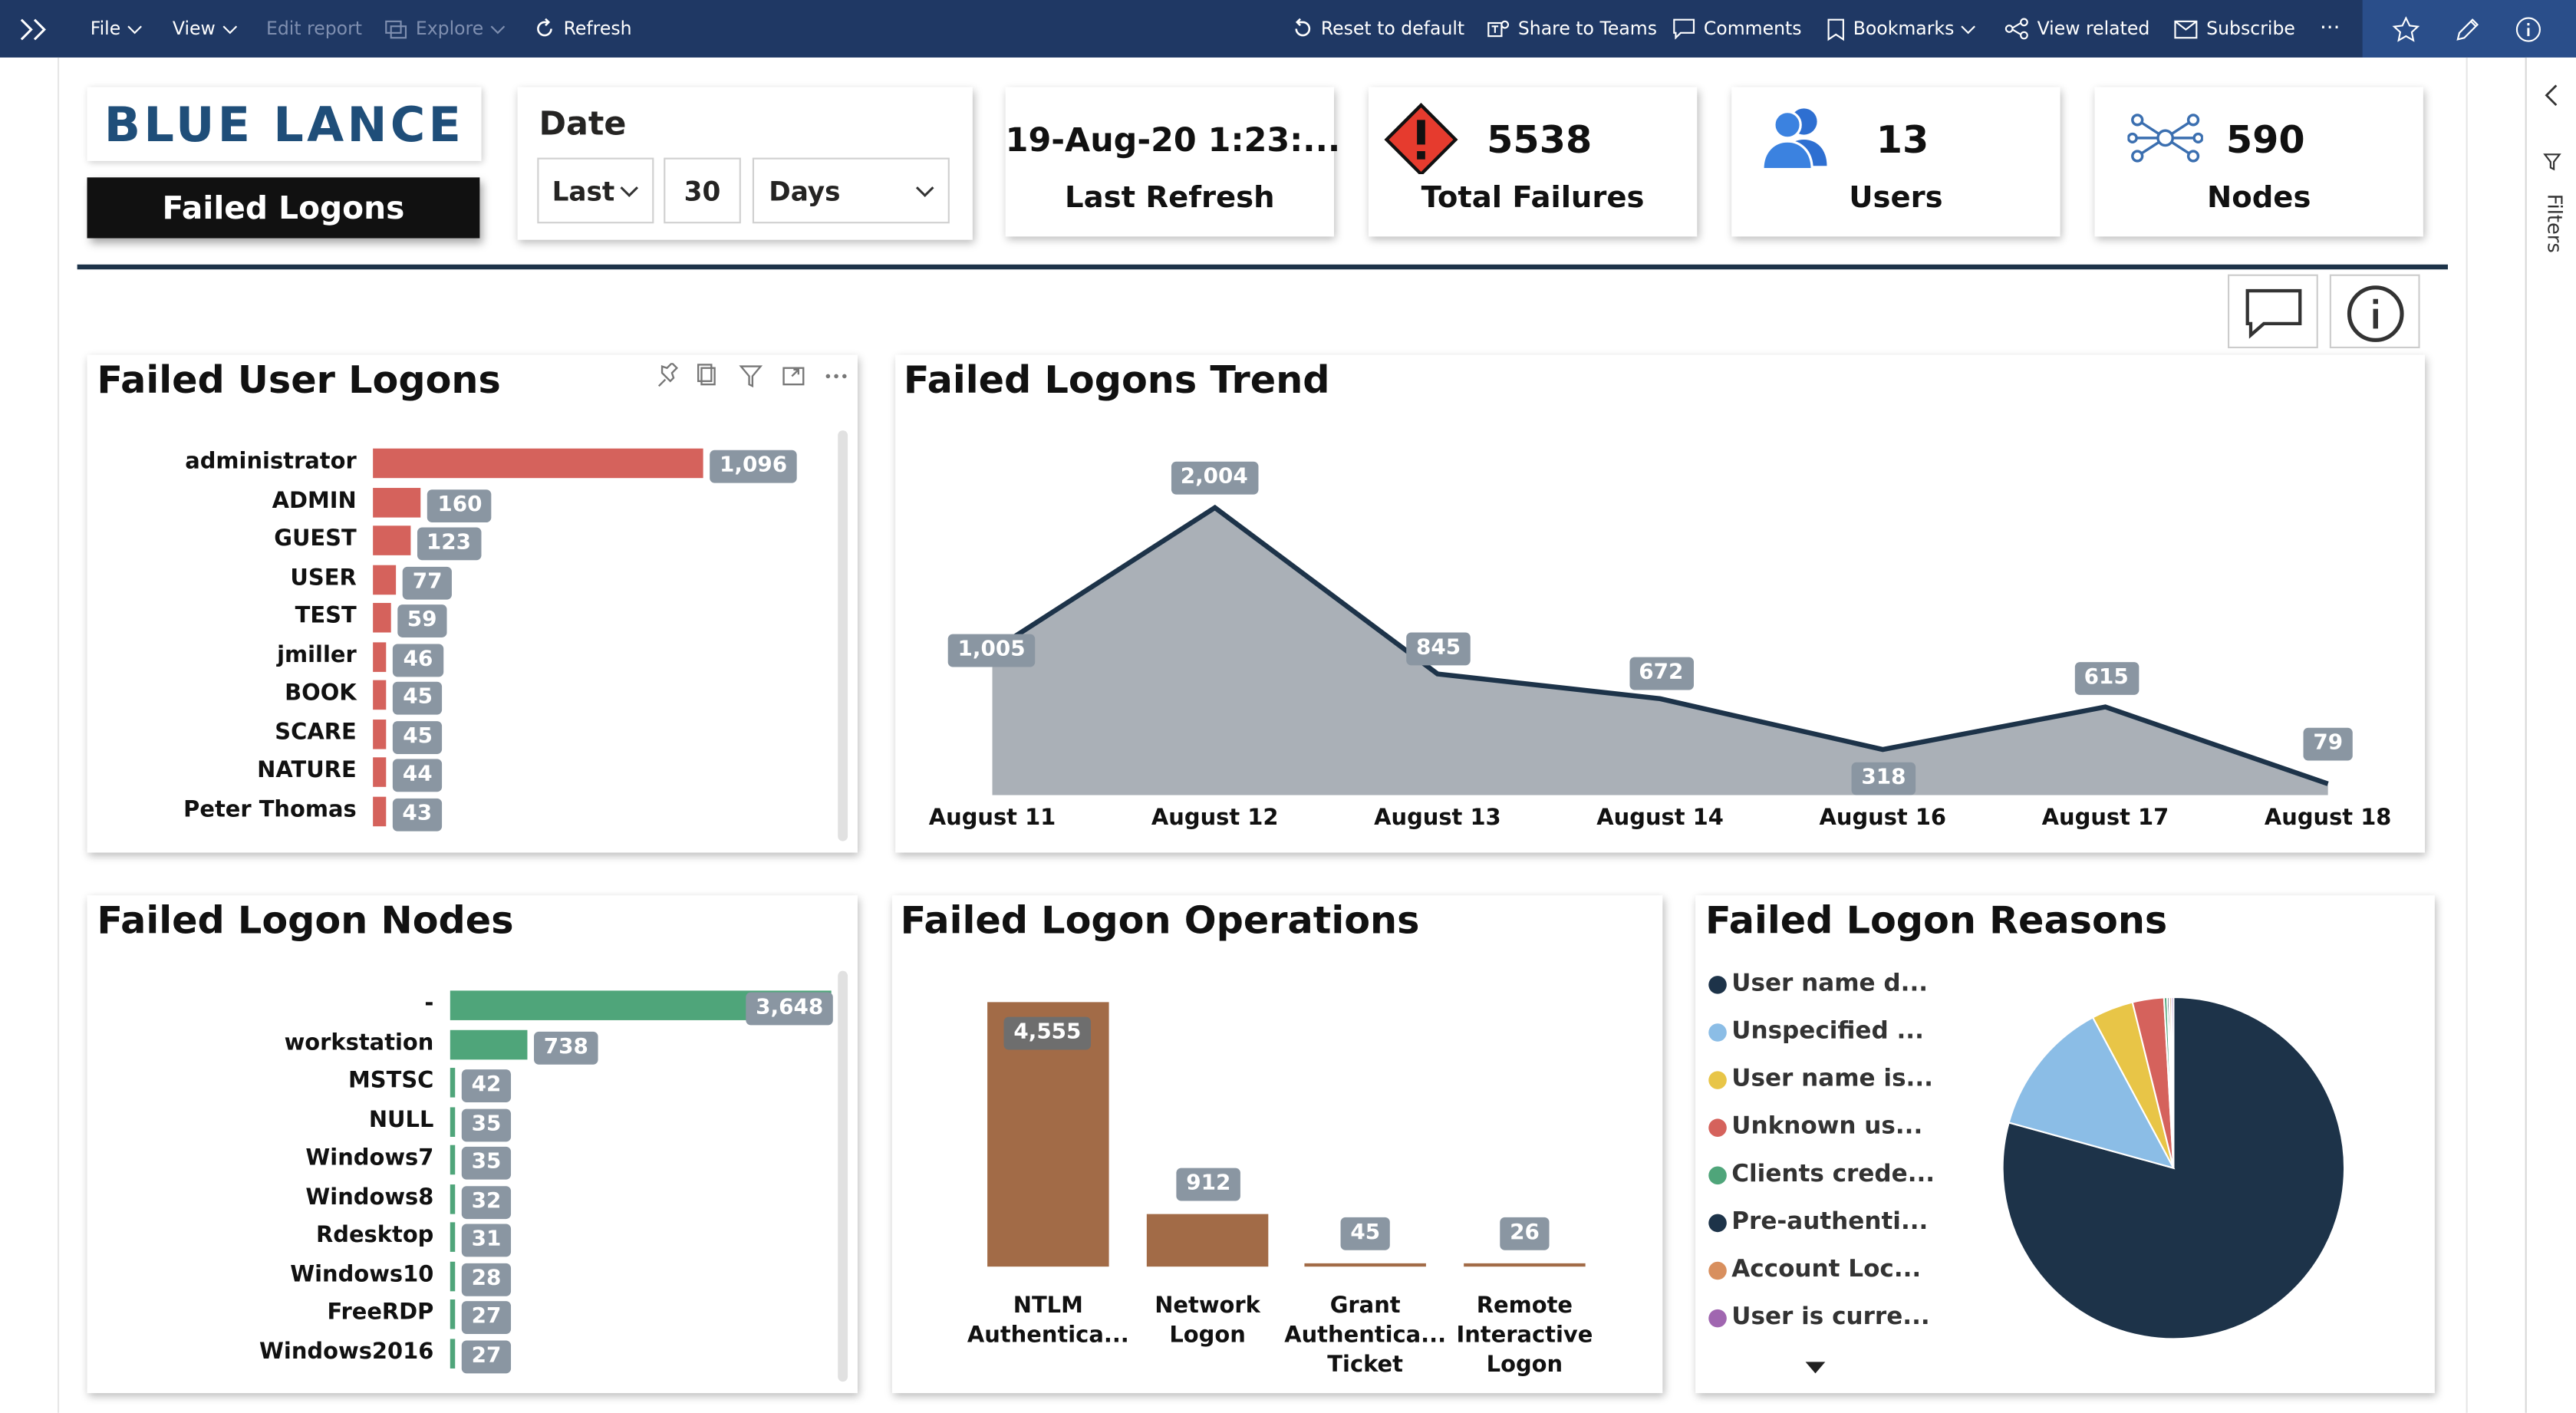 The image size is (2576, 1413). What do you see at coordinates (299, 381) in the screenshot?
I see `failed-user-logons-title: Failed User Logons` at bounding box center [299, 381].